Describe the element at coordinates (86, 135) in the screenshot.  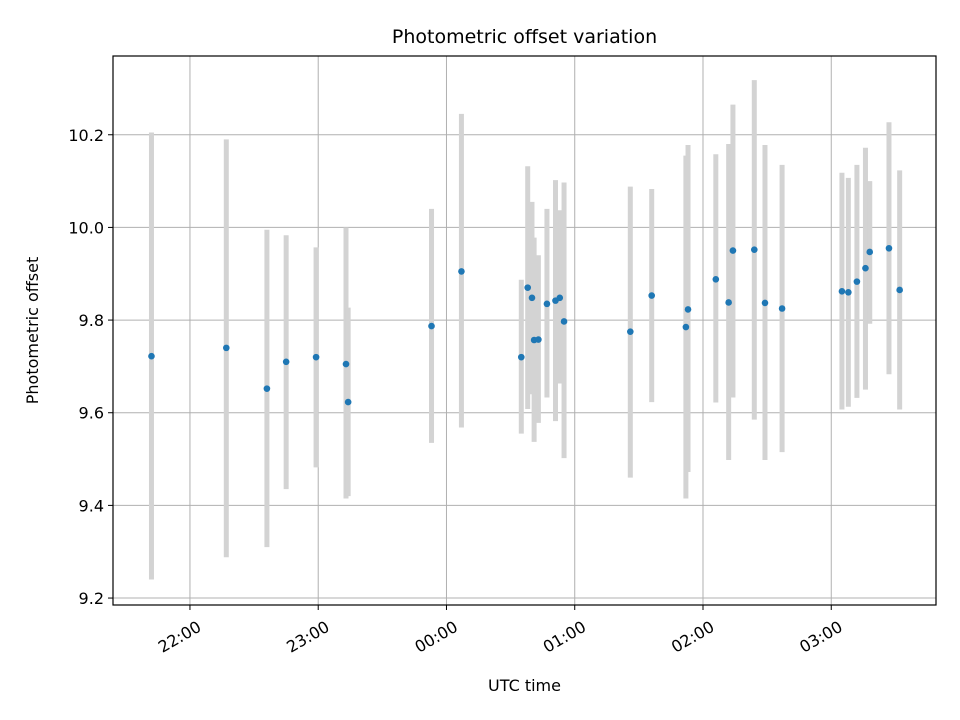
I see `y-tick-label: 10.2` at that location.